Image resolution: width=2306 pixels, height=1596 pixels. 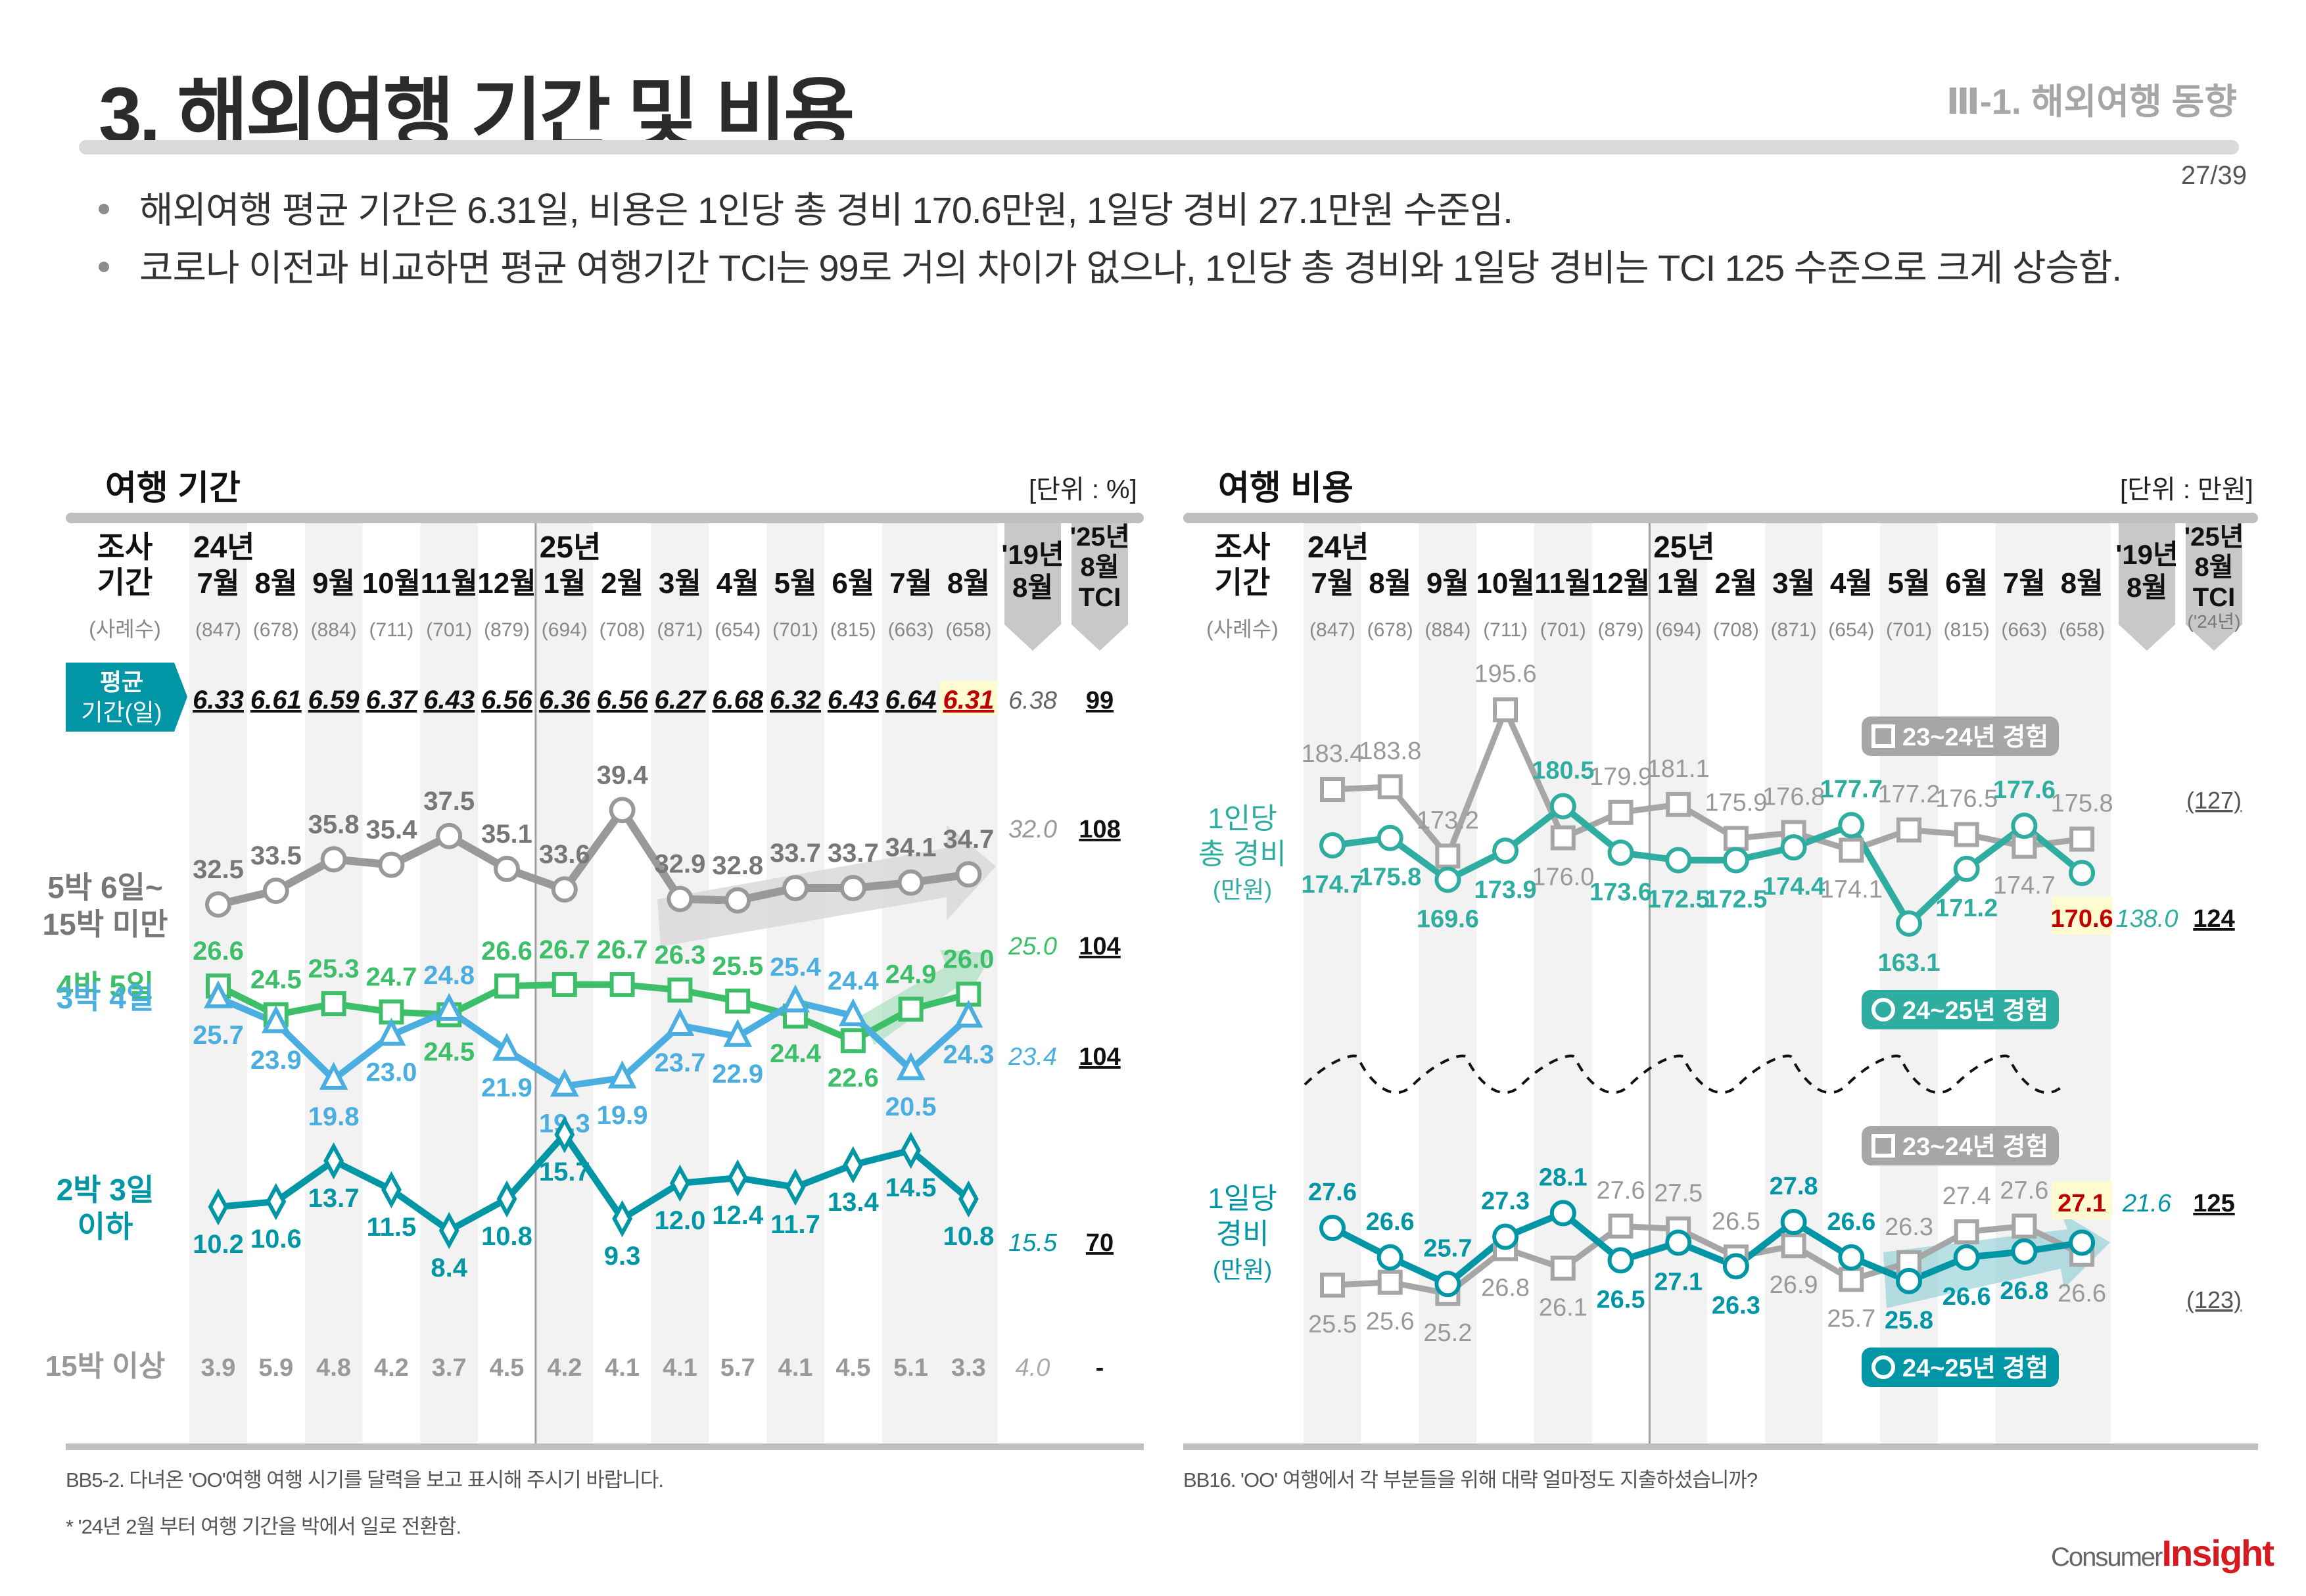 What do you see at coordinates (2082, 1203) in the screenshot?
I see `data-label: 27.1` at bounding box center [2082, 1203].